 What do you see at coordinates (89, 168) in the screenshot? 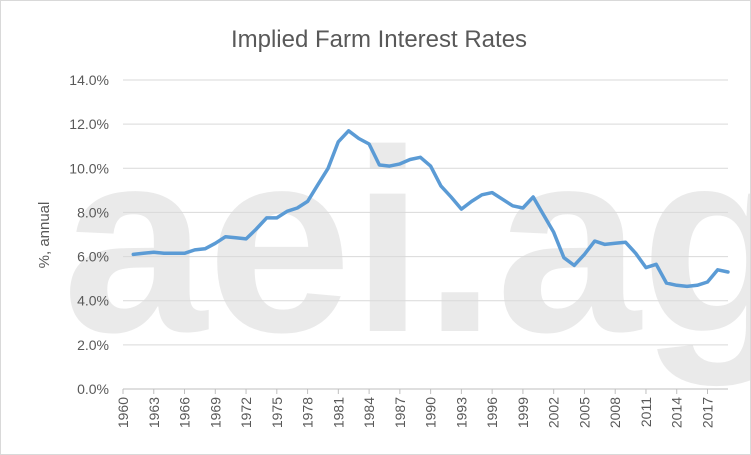
I see `y-tick-label: 10.0%` at bounding box center [89, 168].